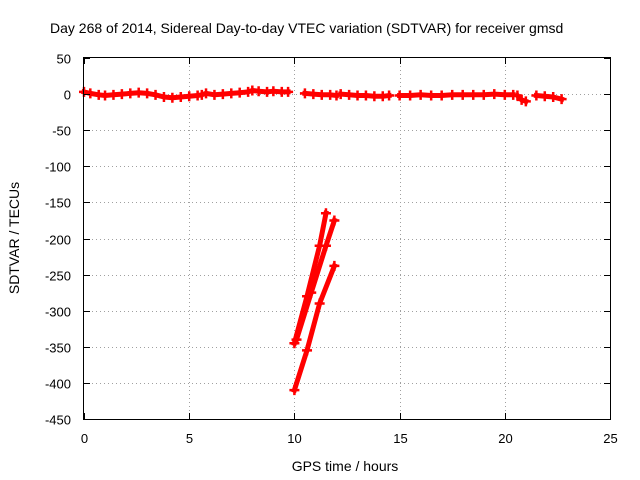 The image size is (640, 480). Describe the element at coordinates (121, 94) in the screenshot. I see `data-point-s0-g0-p5` at that location.